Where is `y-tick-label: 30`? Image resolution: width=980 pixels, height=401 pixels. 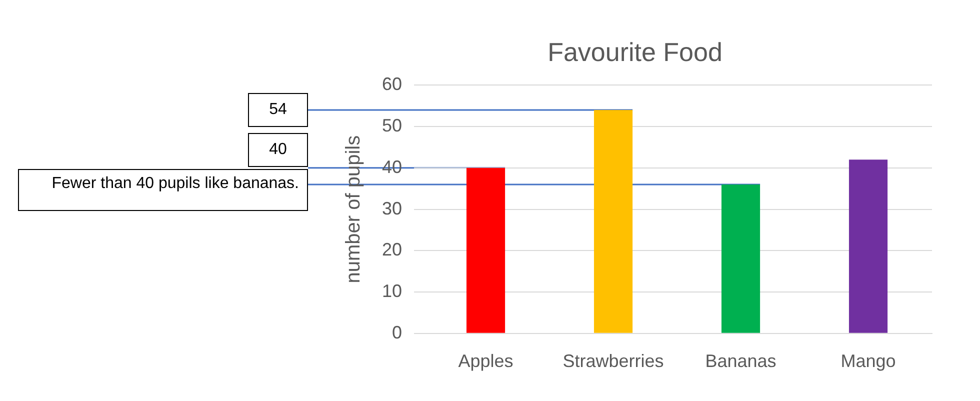 y-tick-label: 30 is located at coordinates (392, 208).